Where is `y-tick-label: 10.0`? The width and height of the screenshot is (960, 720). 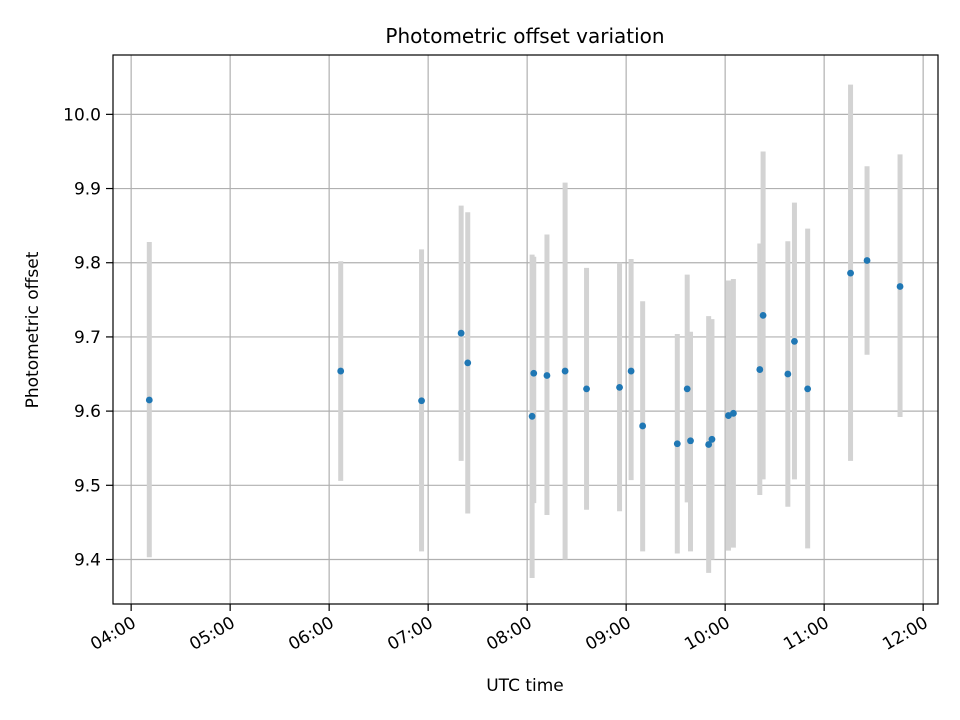
y-tick-label: 10.0 is located at coordinates (82, 115).